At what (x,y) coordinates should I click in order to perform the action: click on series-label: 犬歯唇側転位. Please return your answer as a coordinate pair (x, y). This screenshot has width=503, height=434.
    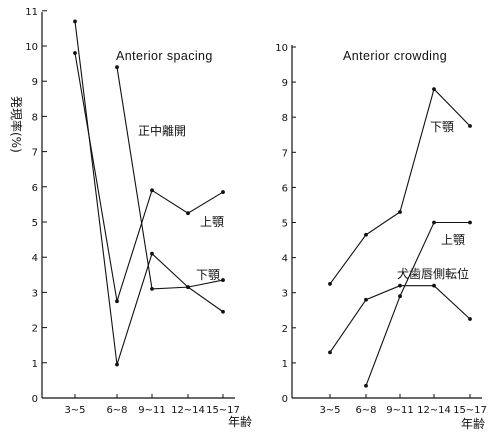
    Looking at the image, I should click on (433, 273).